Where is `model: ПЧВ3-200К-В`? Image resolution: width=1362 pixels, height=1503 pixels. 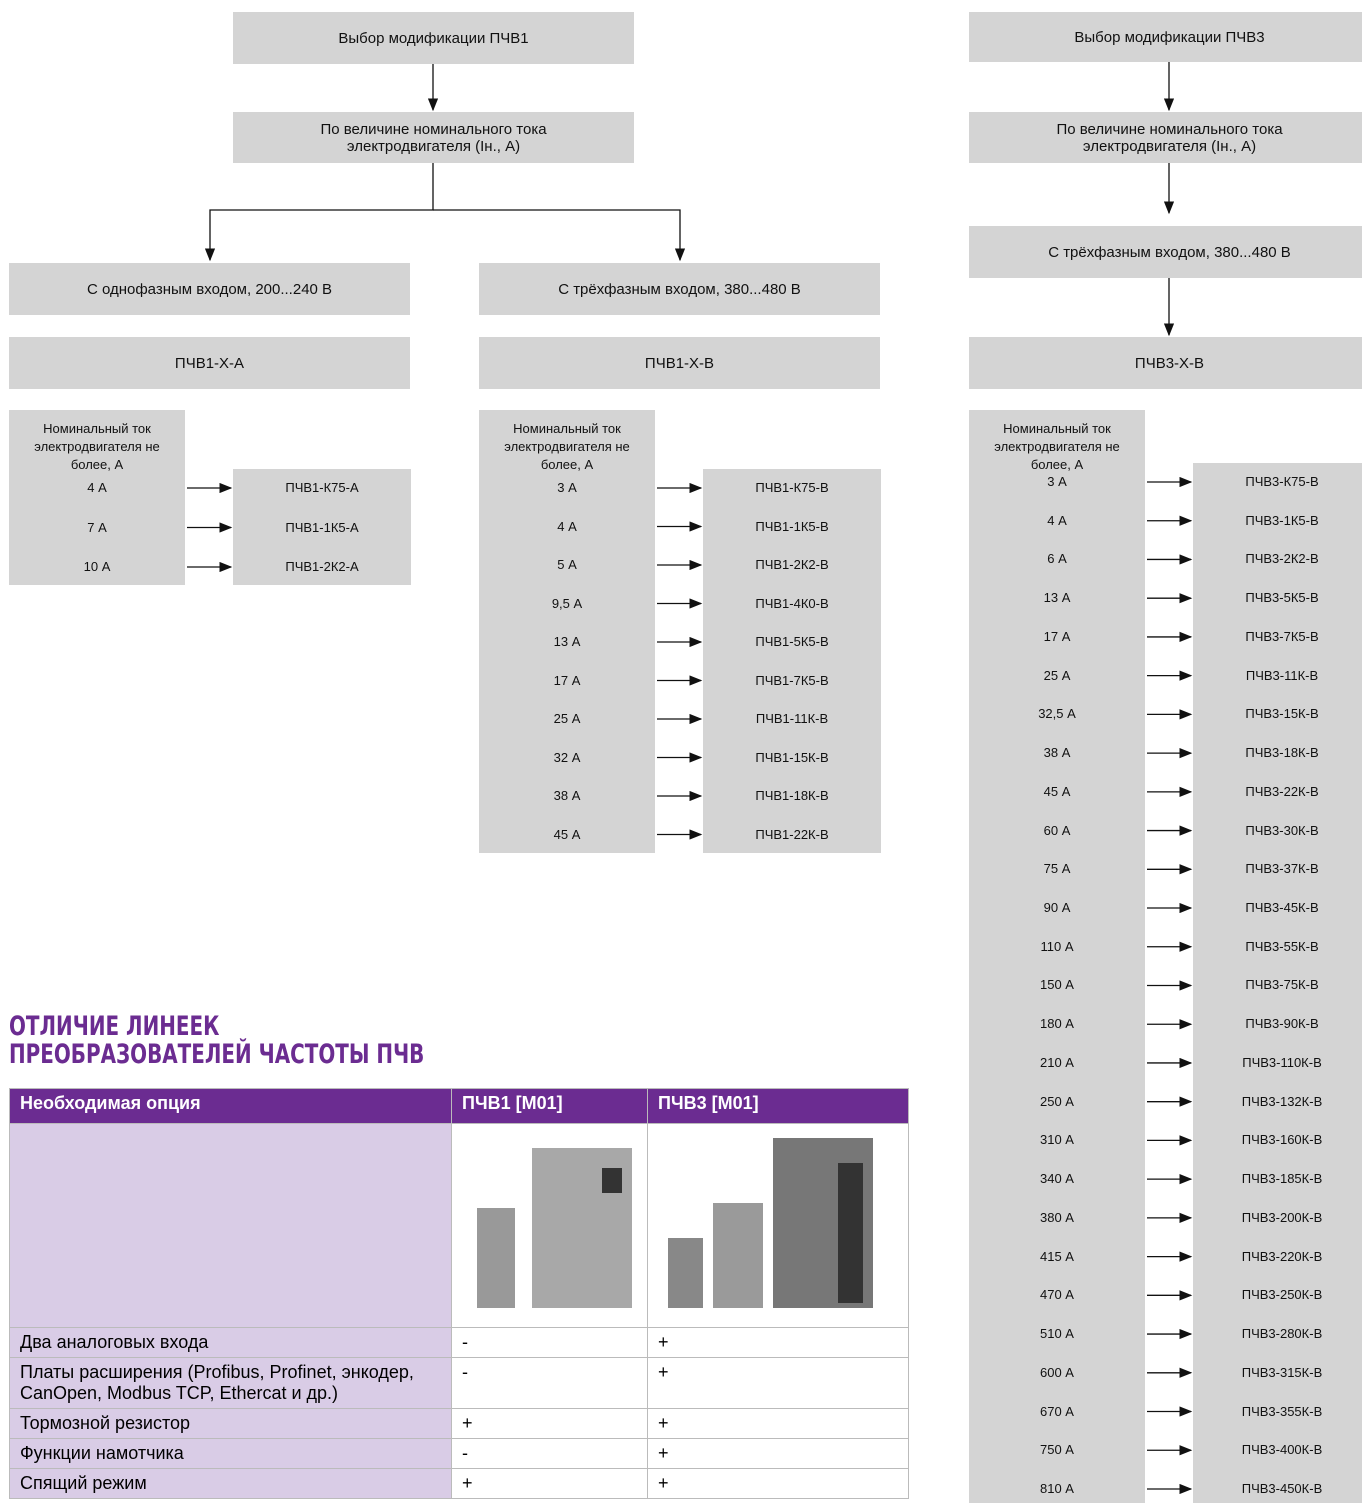 model: ПЧВ3-200К-В is located at coordinates (1282, 1217).